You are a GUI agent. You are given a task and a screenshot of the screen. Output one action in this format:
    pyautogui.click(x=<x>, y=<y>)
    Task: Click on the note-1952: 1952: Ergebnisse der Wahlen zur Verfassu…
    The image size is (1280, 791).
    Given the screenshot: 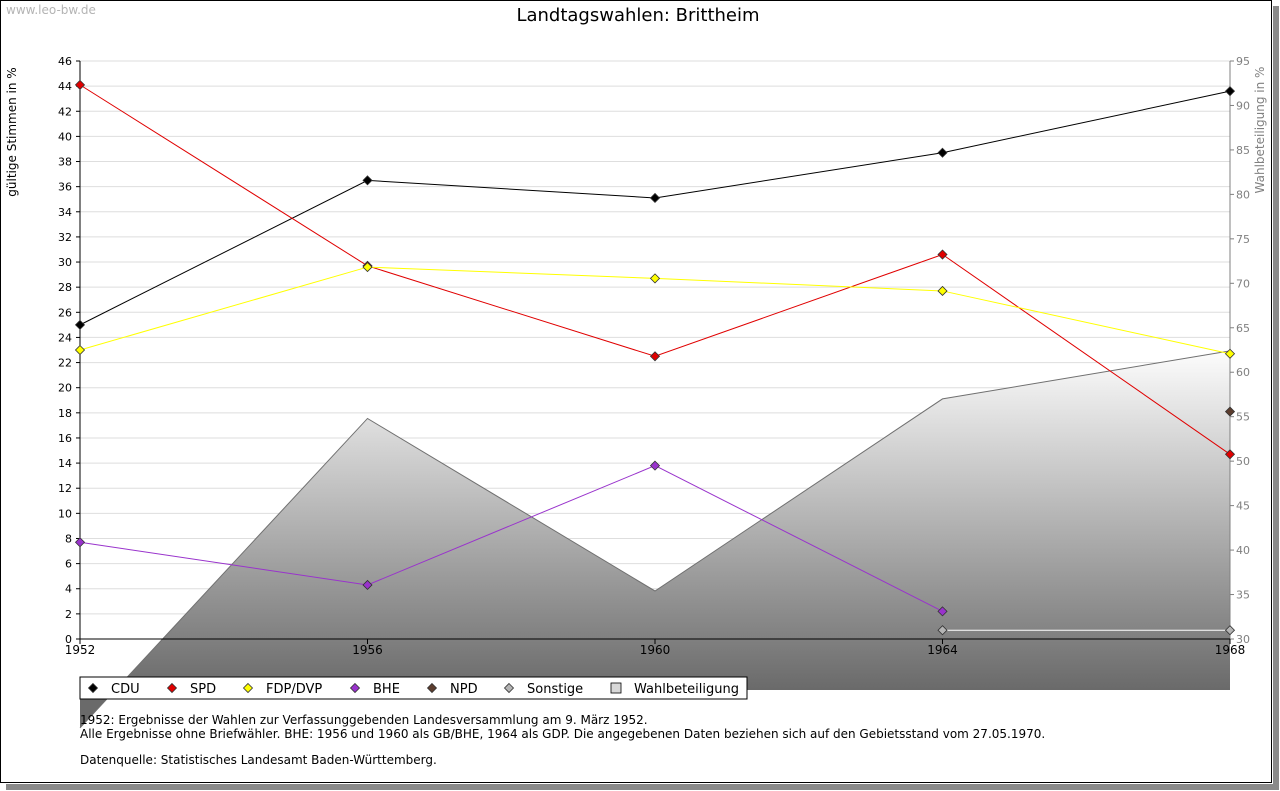 What is the action you would take?
    pyautogui.click(x=364, y=720)
    